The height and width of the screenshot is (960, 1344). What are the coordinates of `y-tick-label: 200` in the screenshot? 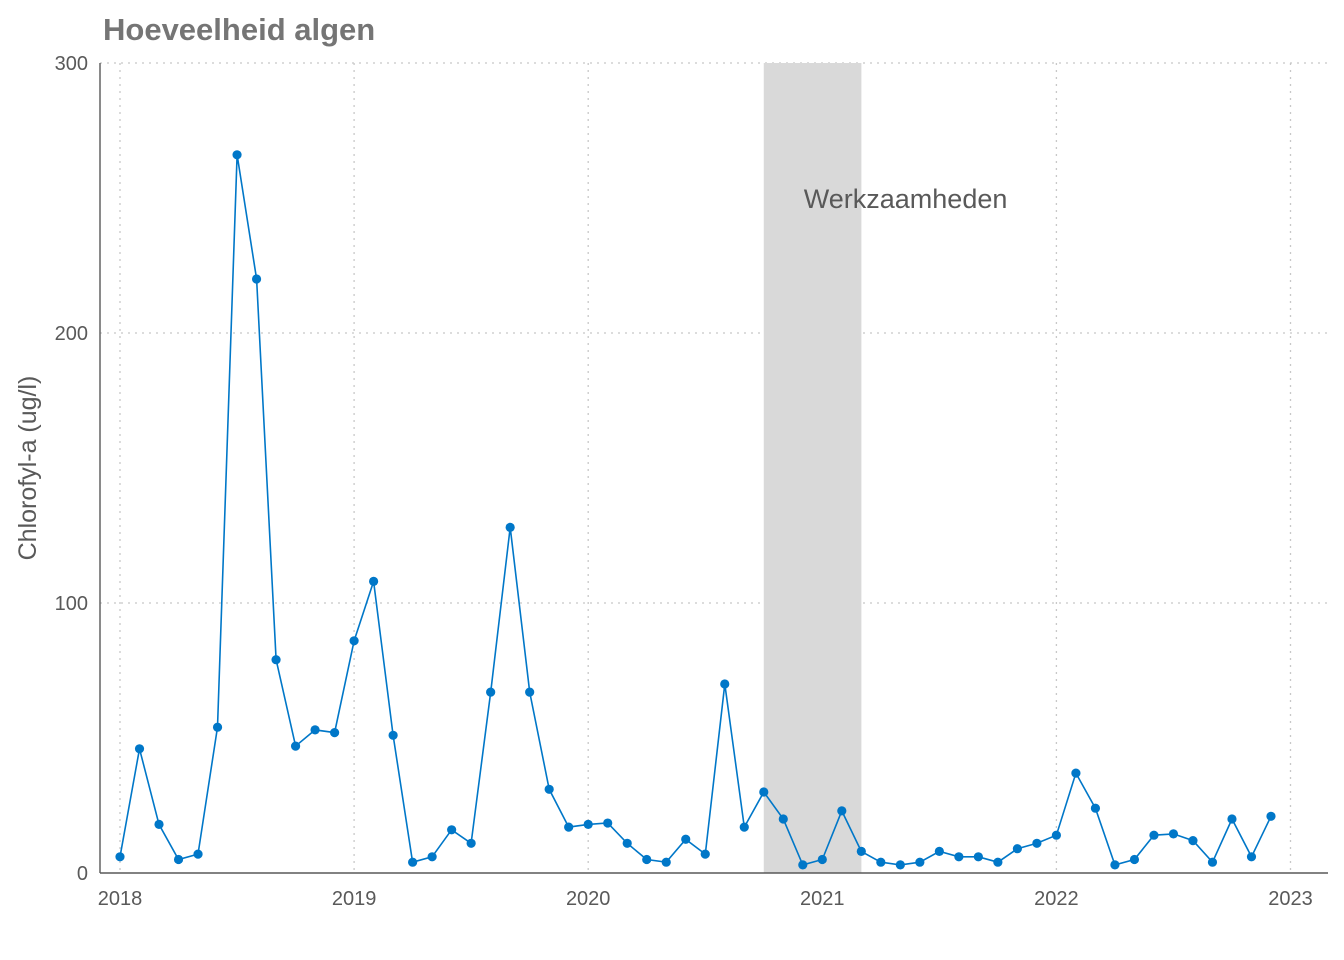 It's located at (71, 334).